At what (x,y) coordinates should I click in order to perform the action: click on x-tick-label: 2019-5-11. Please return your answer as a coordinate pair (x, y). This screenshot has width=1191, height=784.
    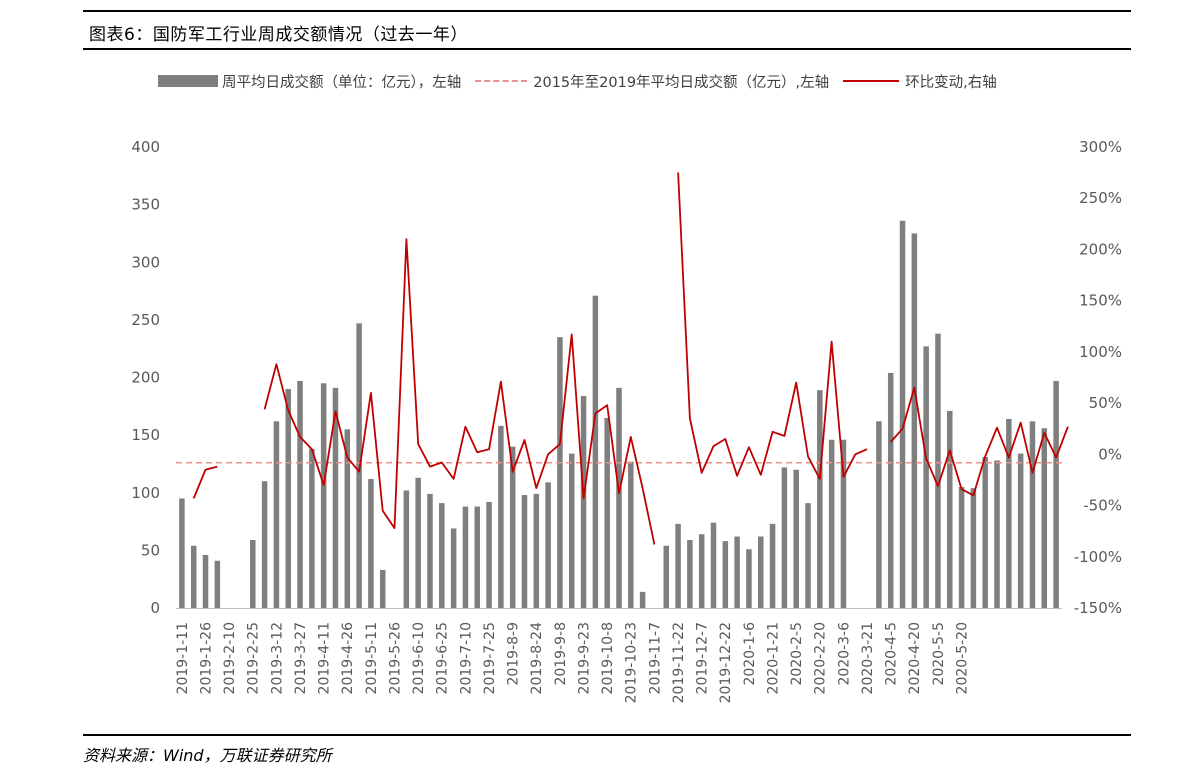
    Looking at the image, I should click on (372, 658).